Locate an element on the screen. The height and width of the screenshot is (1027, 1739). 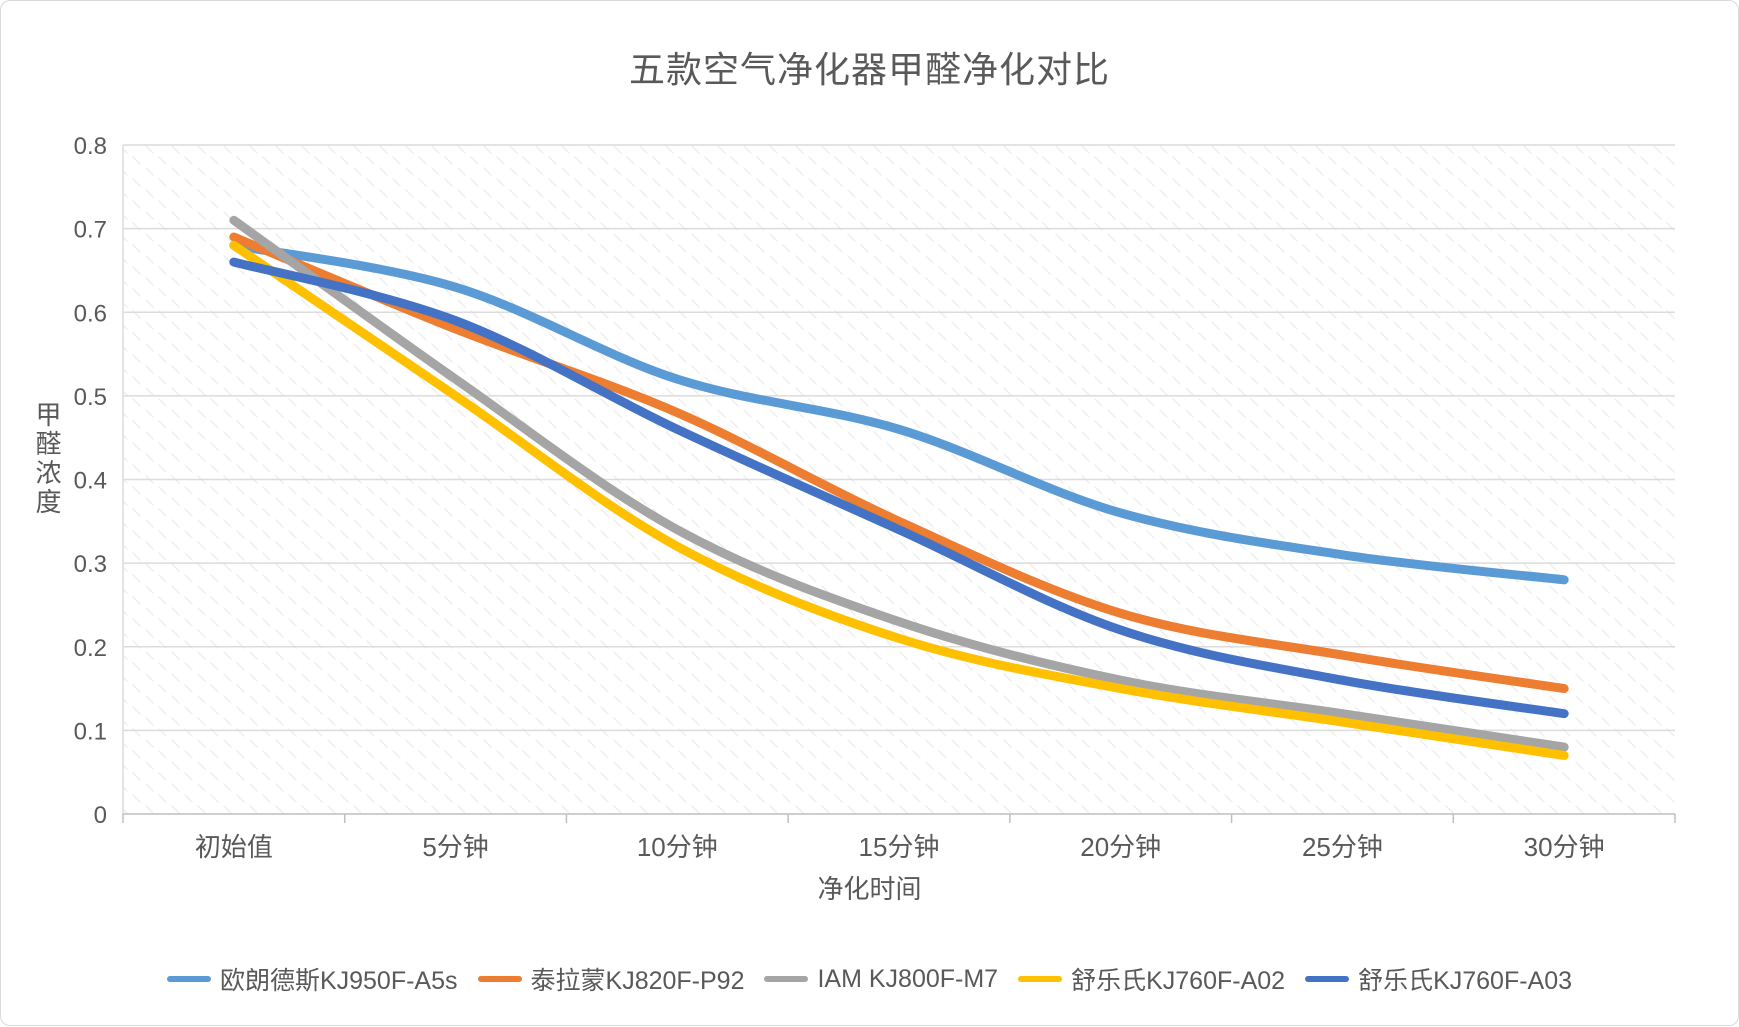
y-tick-label: 0.6 is located at coordinates (90, 313).